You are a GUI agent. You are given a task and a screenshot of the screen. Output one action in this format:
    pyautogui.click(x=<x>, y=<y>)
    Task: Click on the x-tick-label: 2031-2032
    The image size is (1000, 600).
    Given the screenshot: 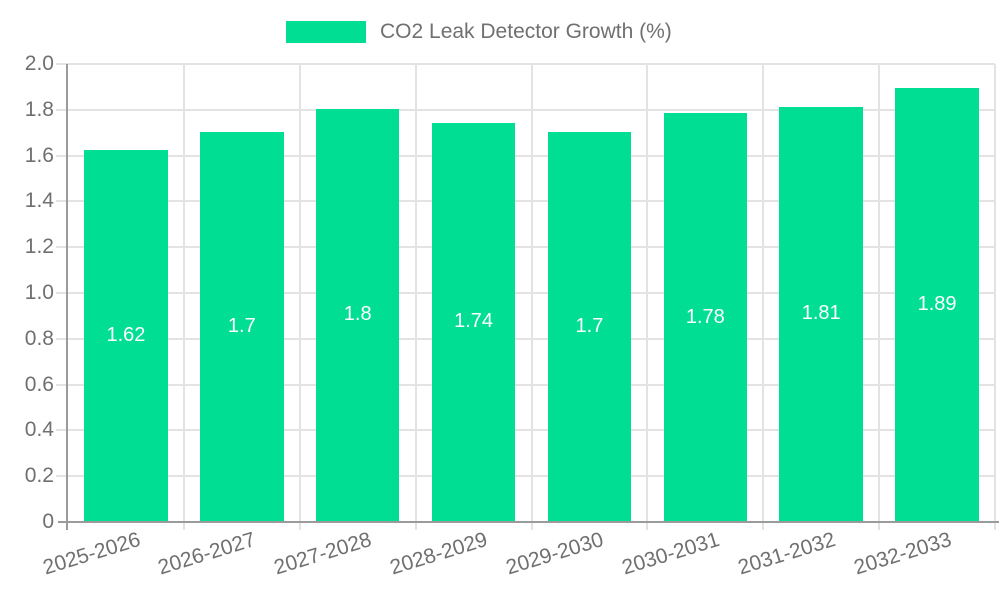 What is the action you would take?
    pyautogui.click(x=786, y=554)
    